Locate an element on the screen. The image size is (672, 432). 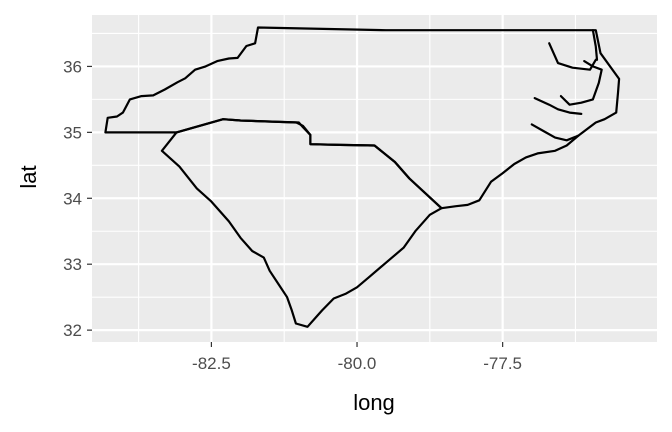
x-tick-label-2: -77.5 is located at coordinates (502, 363).